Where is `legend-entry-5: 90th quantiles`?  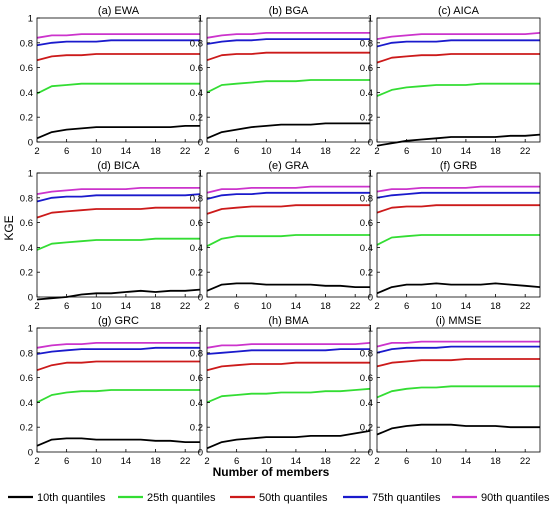 legend-entry-5: 90th quantiles is located at coordinates (501, 498).